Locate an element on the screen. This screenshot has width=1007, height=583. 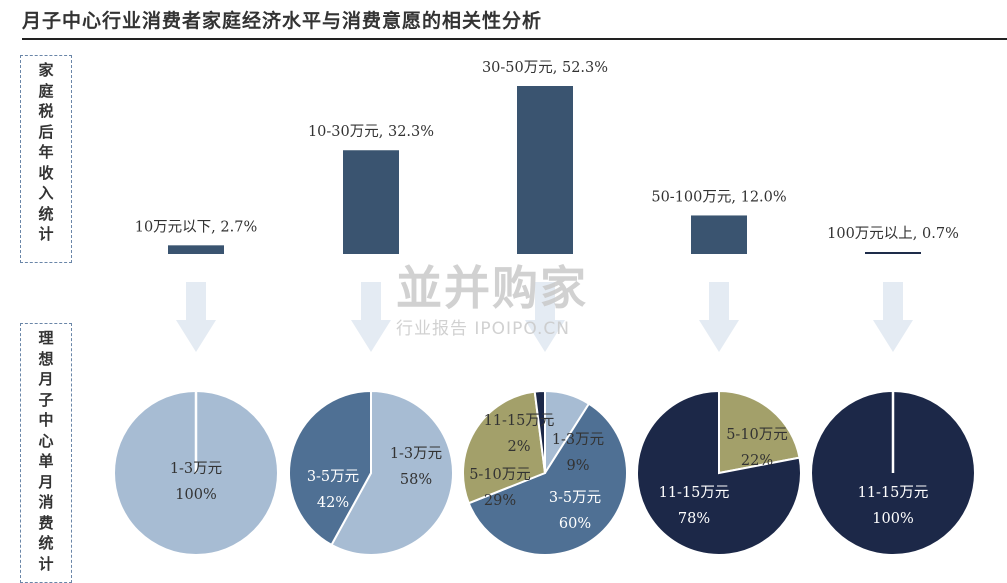
side-label-char: 单 is located at coordinates (46, 461).